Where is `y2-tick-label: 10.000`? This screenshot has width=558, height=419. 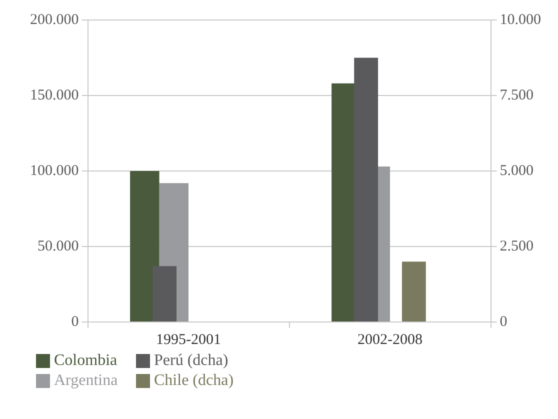
y2-tick-label: 10.000 is located at coordinates (520, 20).